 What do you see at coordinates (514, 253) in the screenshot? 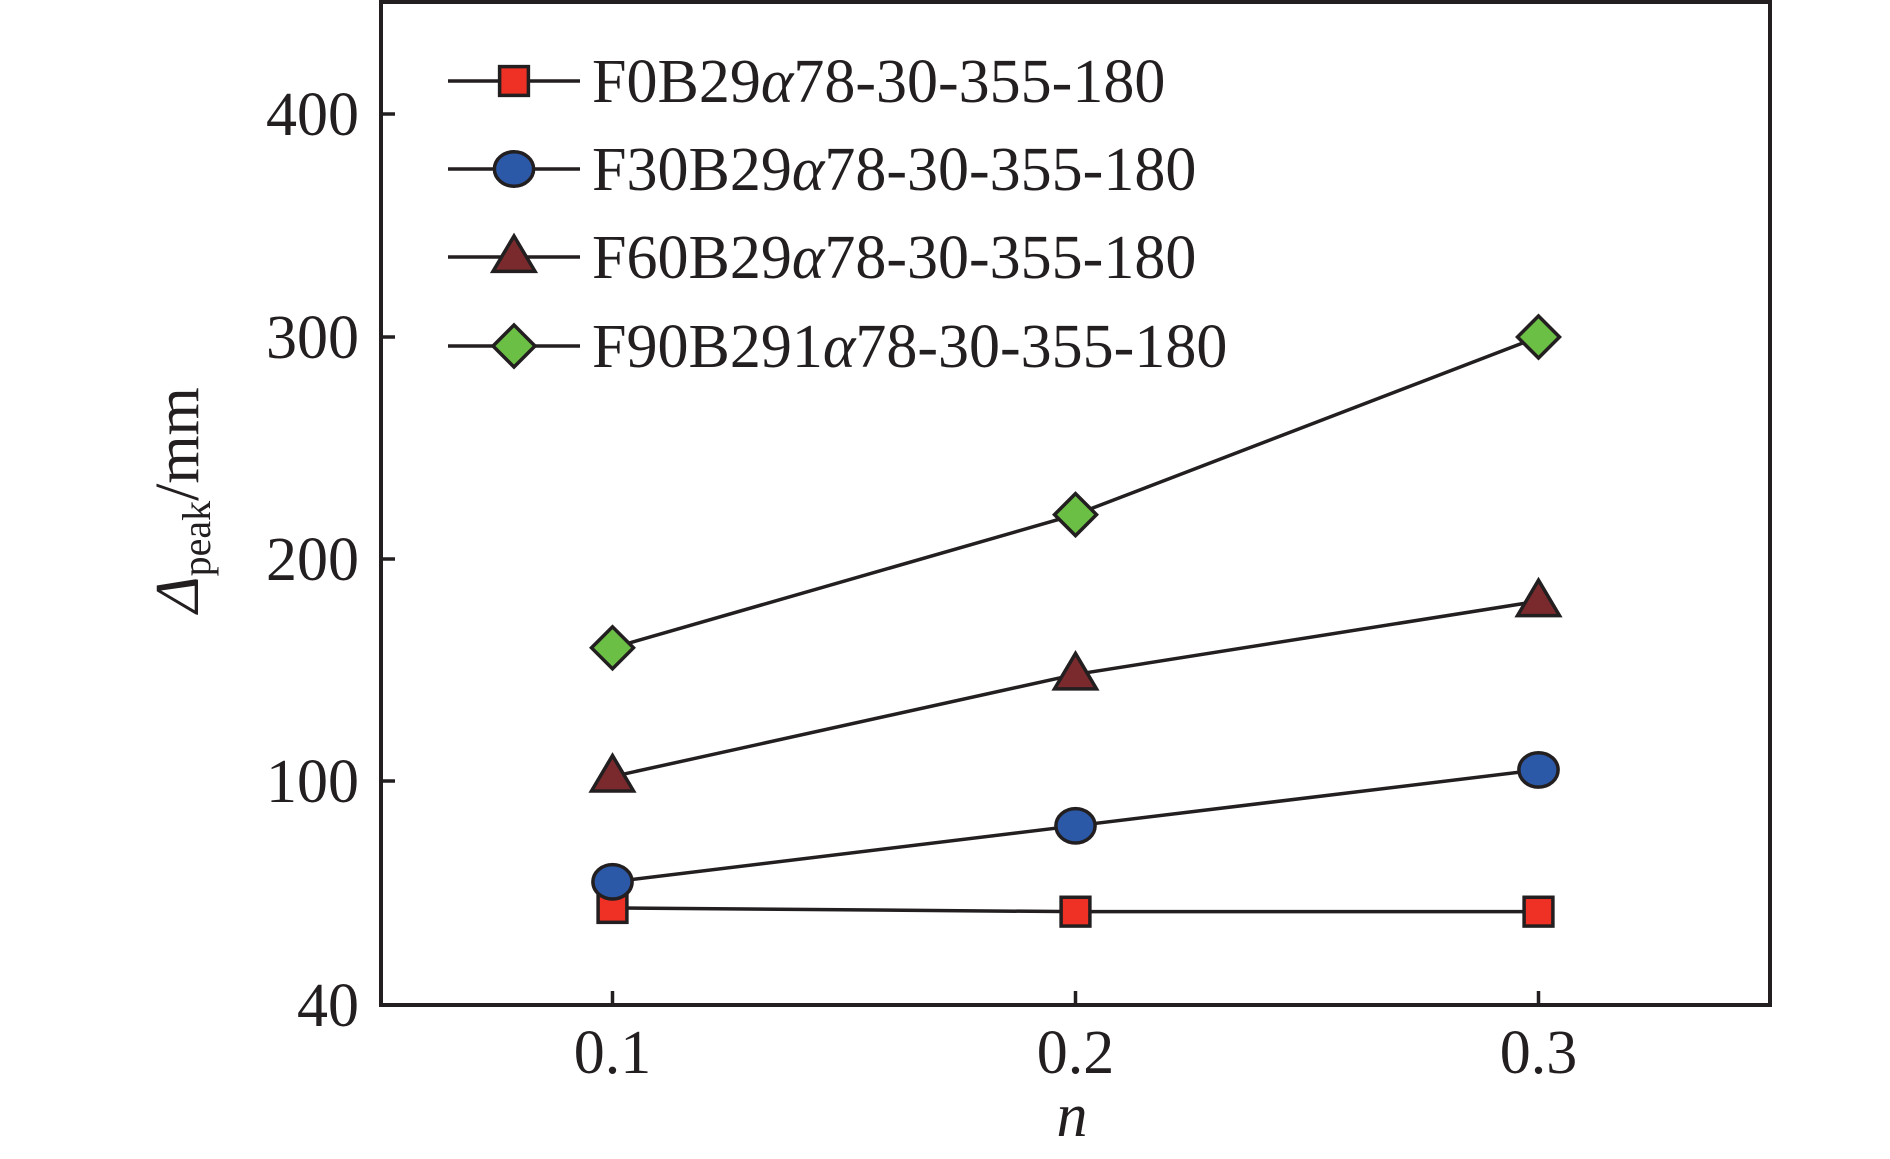
I see `legend-marker-triangle` at bounding box center [514, 253].